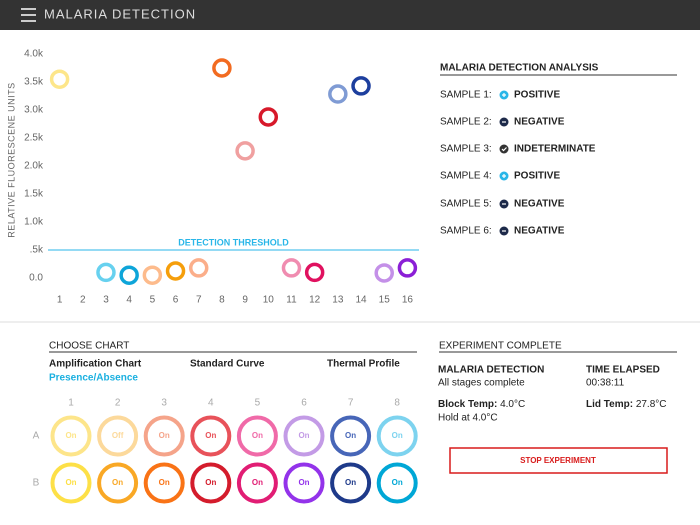 The image size is (700, 525). Describe the element at coordinates (363, 364) in the screenshot. I see `chart-option: Thermal Profile` at that location.